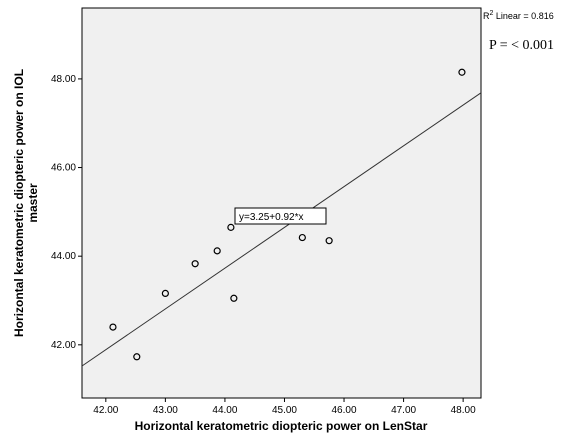 This screenshot has height=438, width=573. Describe the element at coordinates (284, 410) in the screenshot. I see `x-tick-label: 45.00` at that location.